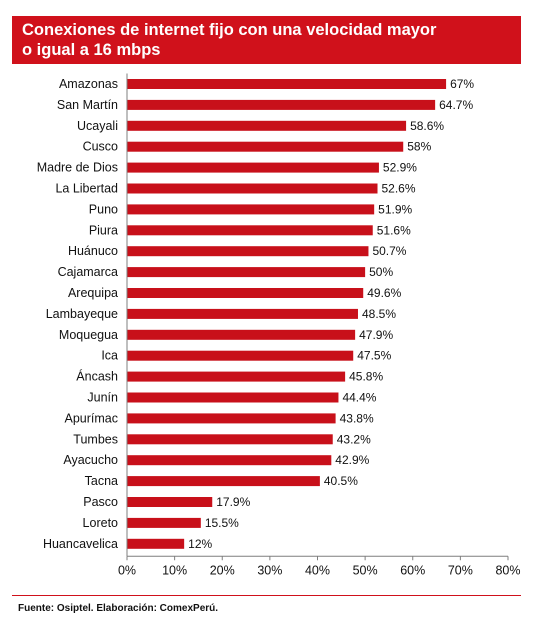  What do you see at coordinates (222, 570) in the screenshot?
I see `x-tick-label: 20%` at bounding box center [222, 570].